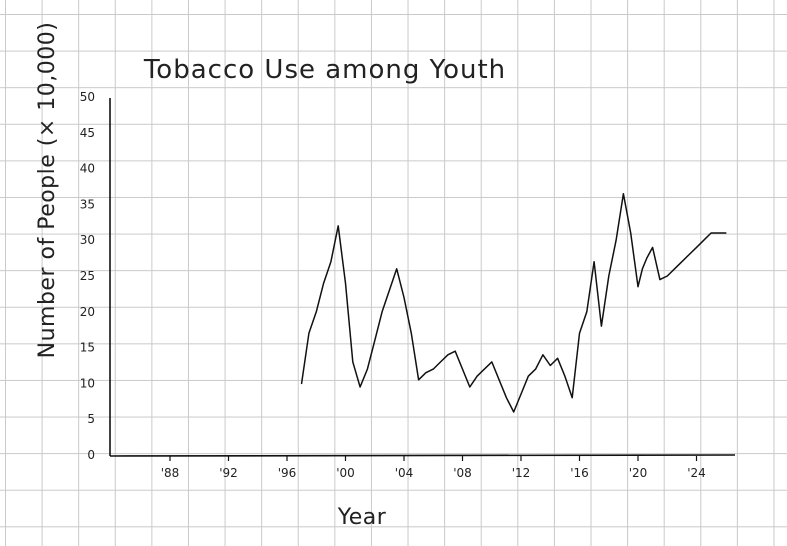  I want to click on x-tick-label: '96, so click(287, 473).